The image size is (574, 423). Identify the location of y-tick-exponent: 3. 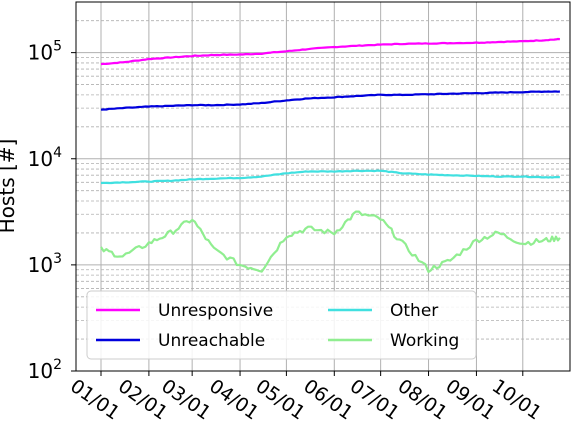
(57, 259).